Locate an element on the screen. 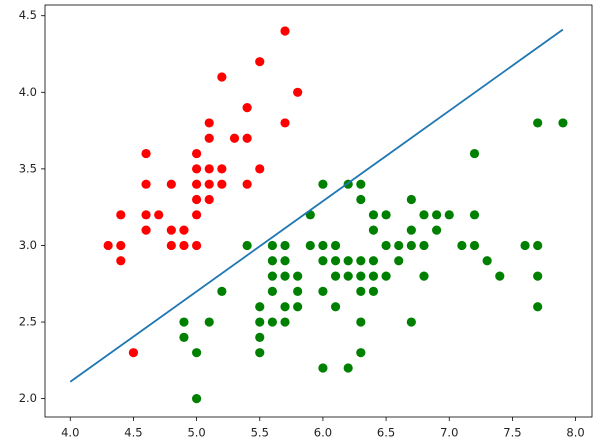  x-tick-label: 5.0 is located at coordinates (196, 433).